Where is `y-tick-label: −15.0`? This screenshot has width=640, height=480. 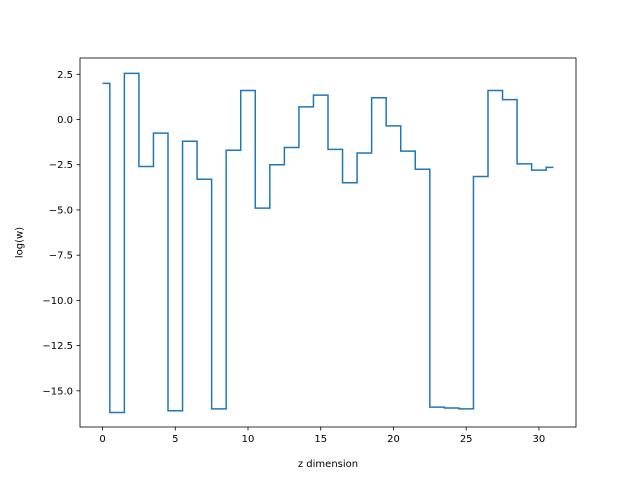
y-tick-label: −15.0 is located at coordinates (57, 391).